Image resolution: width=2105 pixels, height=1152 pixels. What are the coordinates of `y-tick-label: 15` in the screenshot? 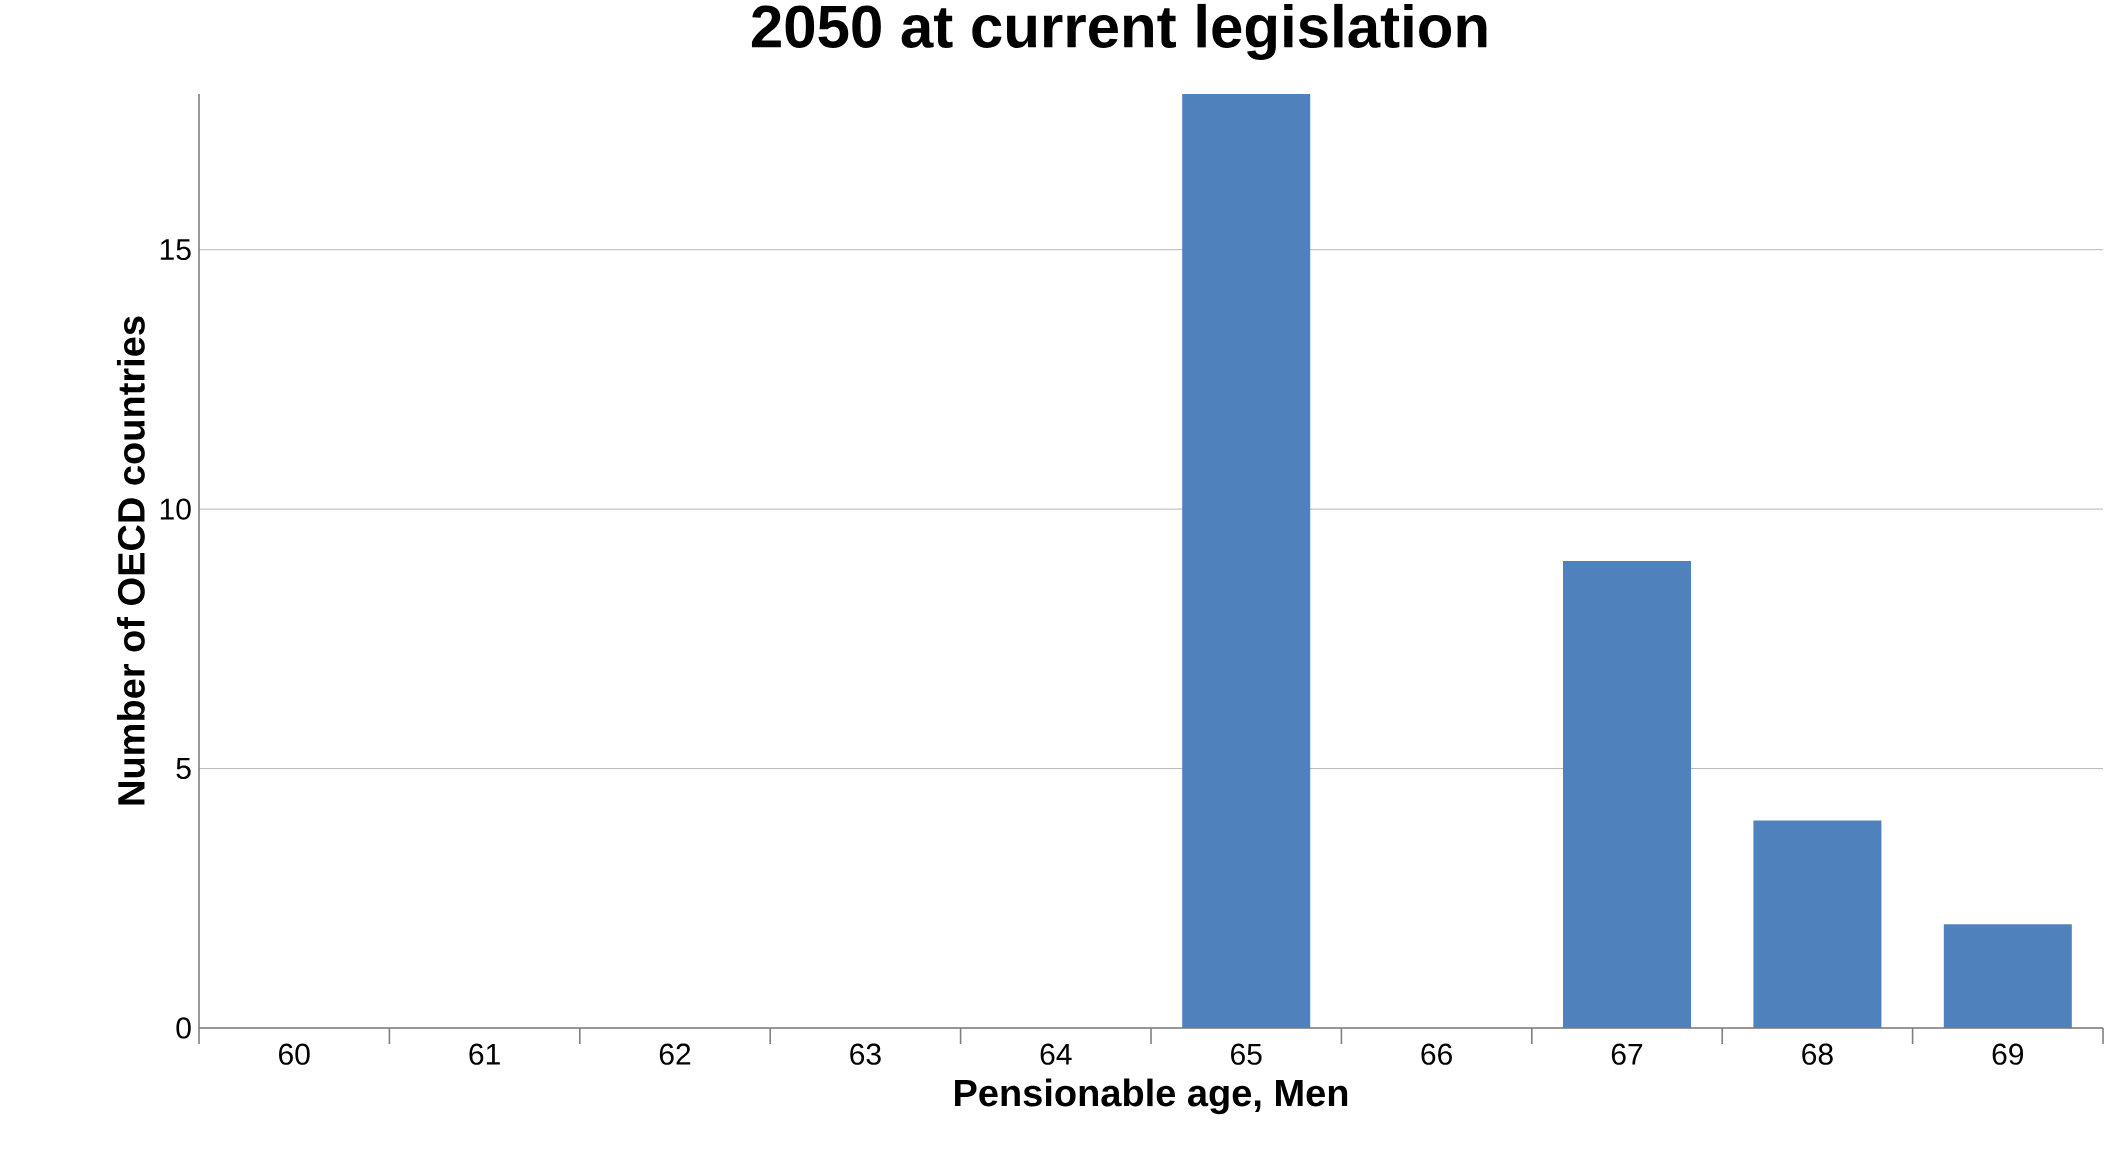 It's located at (175, 250).